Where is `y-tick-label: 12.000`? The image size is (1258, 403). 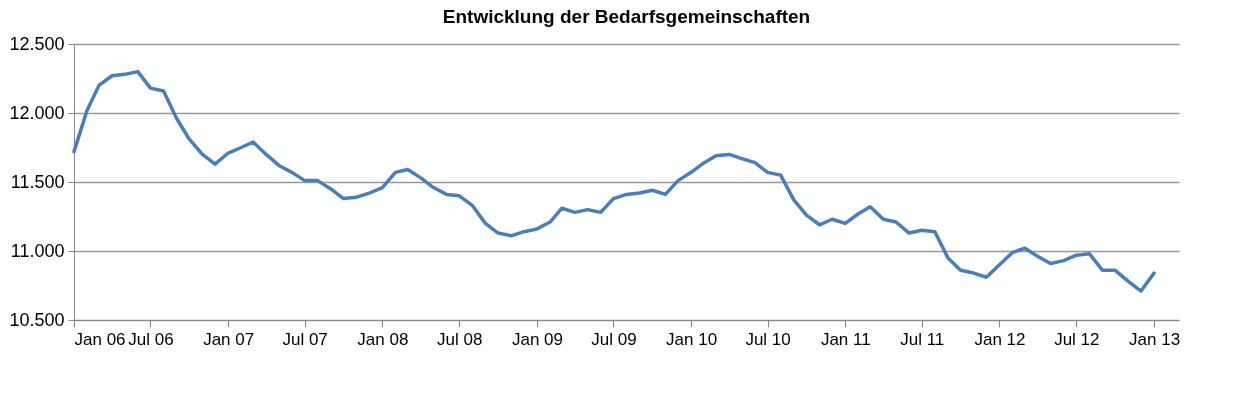
y-tick-label: 12.000 is located at coordinates (37, 112).